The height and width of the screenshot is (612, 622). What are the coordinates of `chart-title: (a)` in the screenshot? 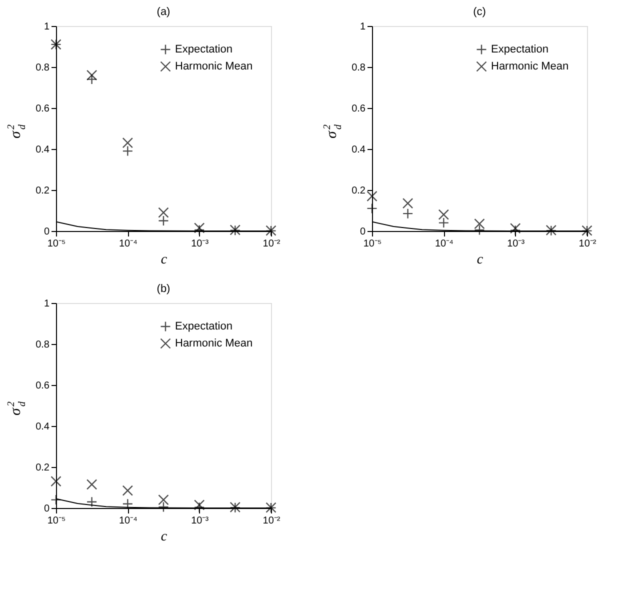 It's located at (163, 12).